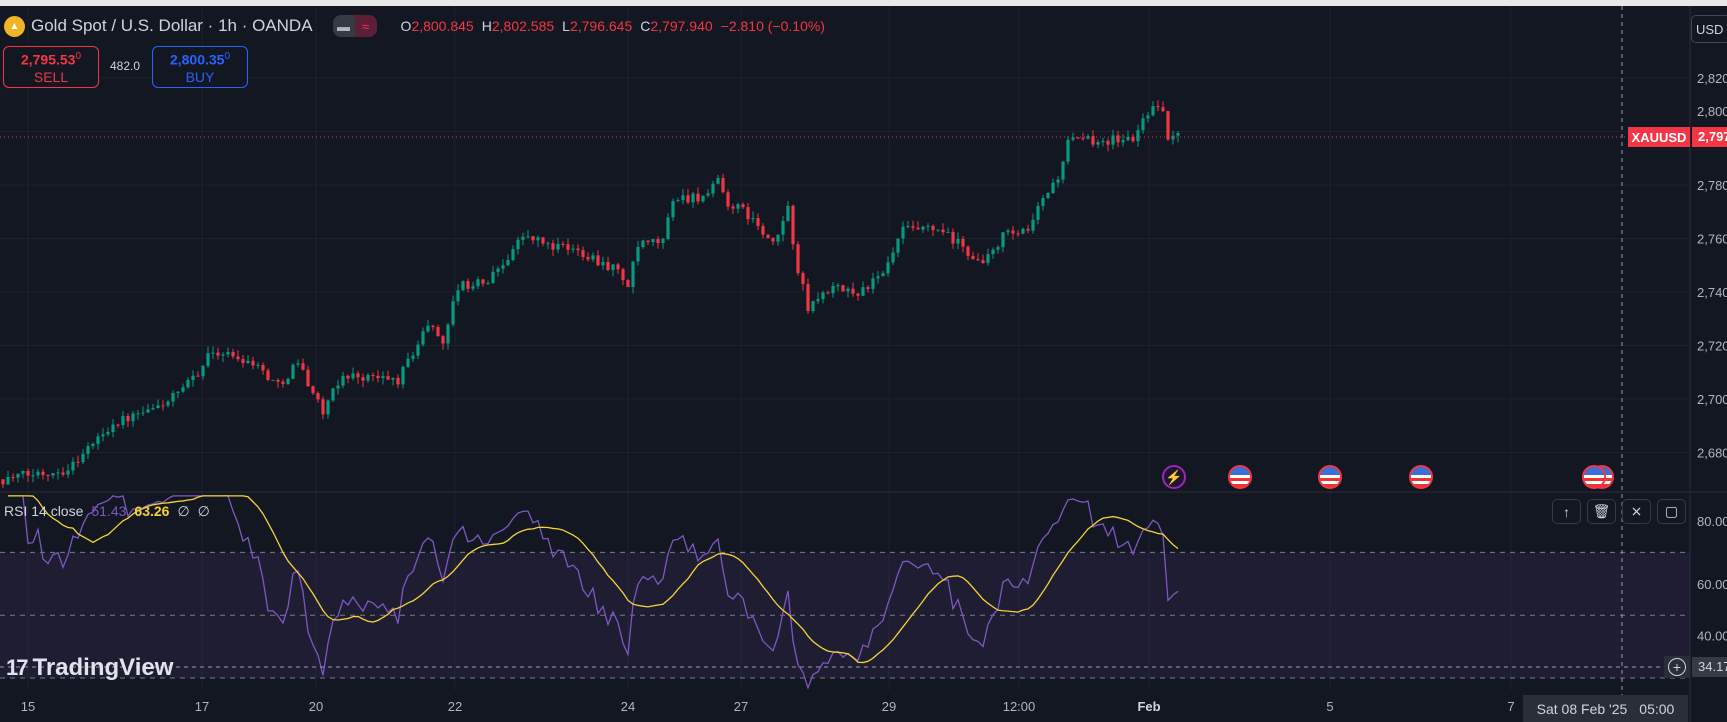  Describe the element at coordinates (172, 25) in the screenshot. I see `symbol-title: Gold Spot / U.S. Dollar · 1h · OANDA` at that location.